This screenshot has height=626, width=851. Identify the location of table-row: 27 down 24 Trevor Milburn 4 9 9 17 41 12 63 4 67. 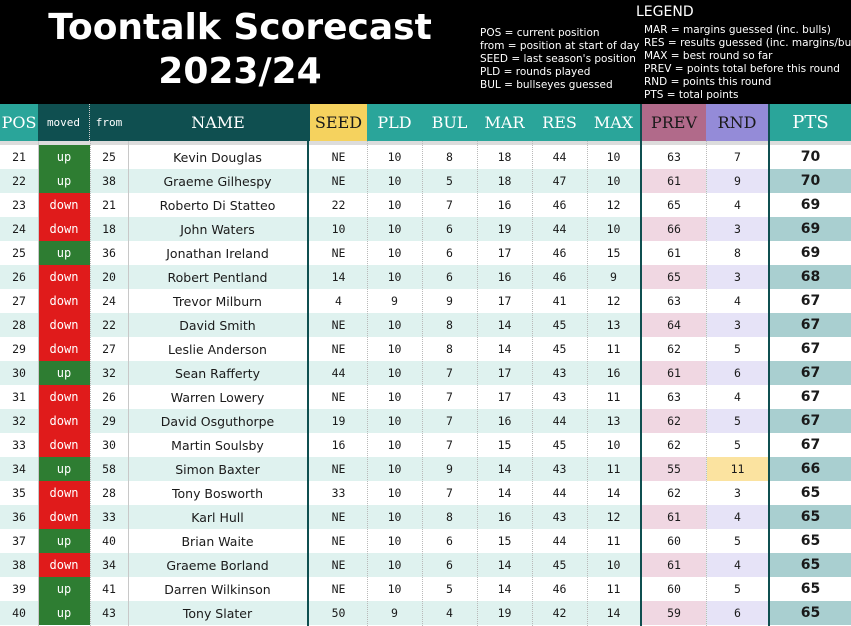
(425, 301).